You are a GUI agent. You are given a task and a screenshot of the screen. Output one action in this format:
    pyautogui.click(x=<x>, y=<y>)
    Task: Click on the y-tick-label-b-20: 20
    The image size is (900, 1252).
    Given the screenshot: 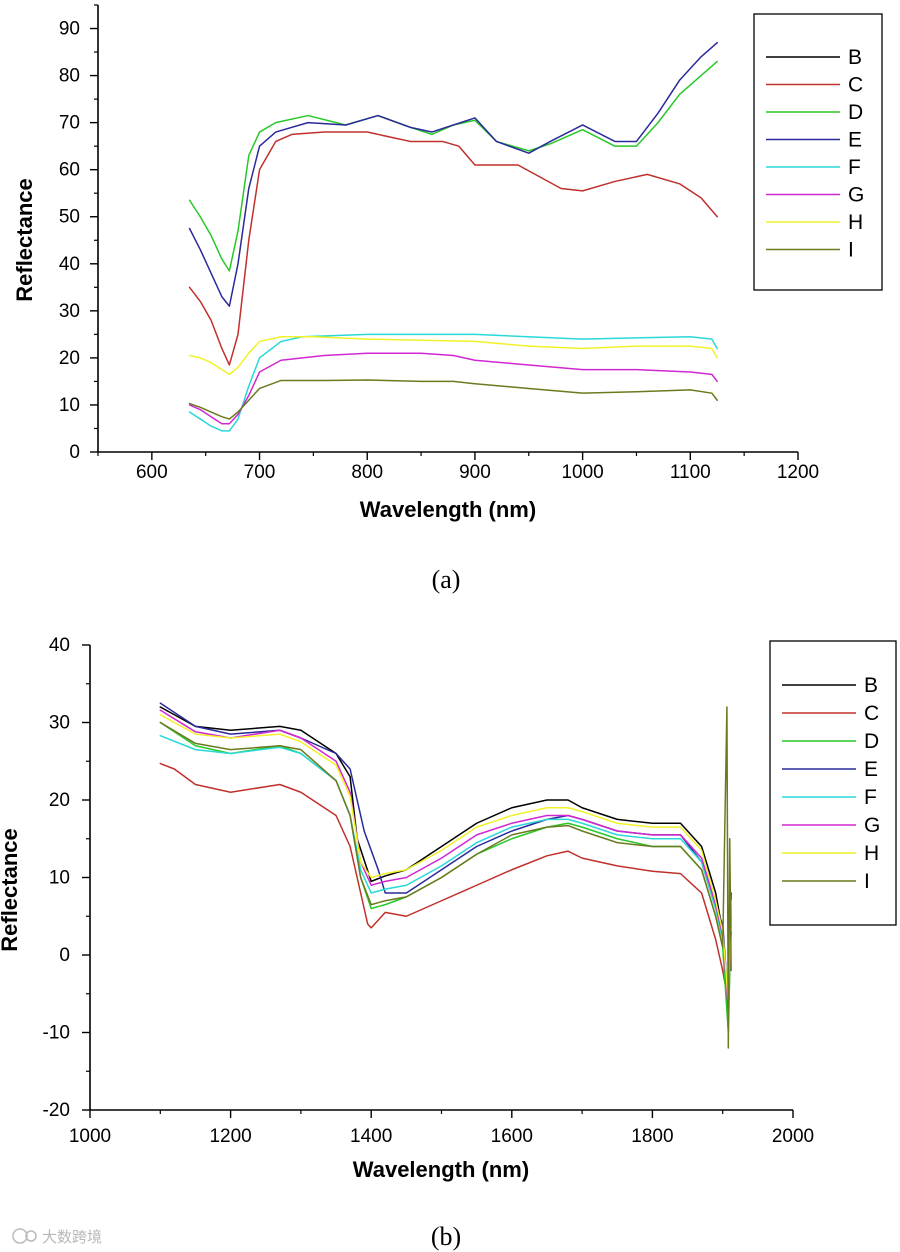 What is the action you would take?
    pyautogui.click(x=59, y=800)
    